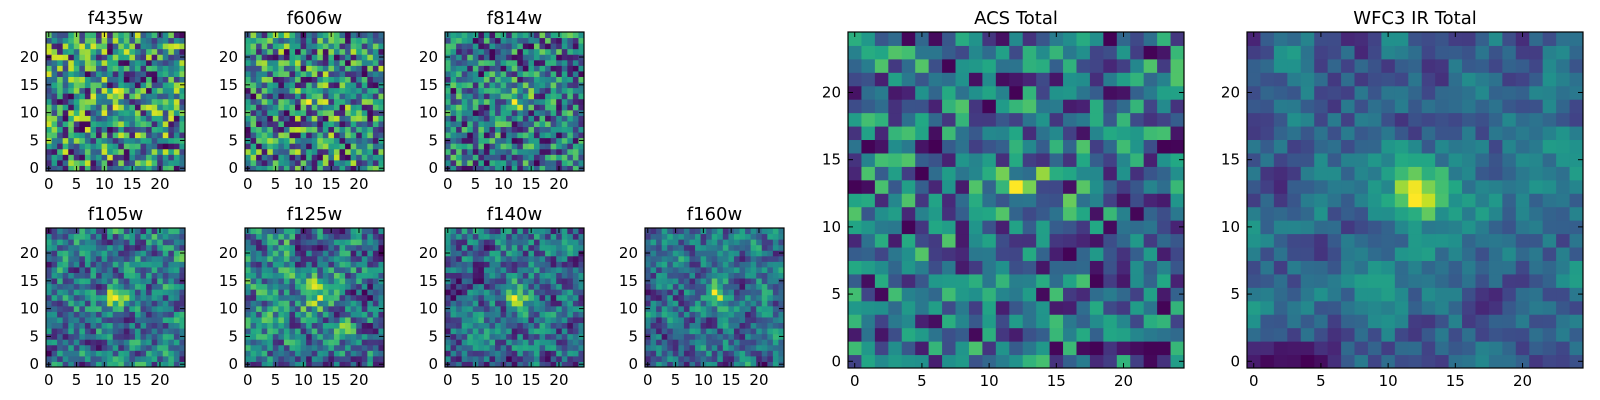  What do you see at coordinates (29, 309) in the screenshot?
I see `y-tick-label: 10` at bounding box center [29, 309].